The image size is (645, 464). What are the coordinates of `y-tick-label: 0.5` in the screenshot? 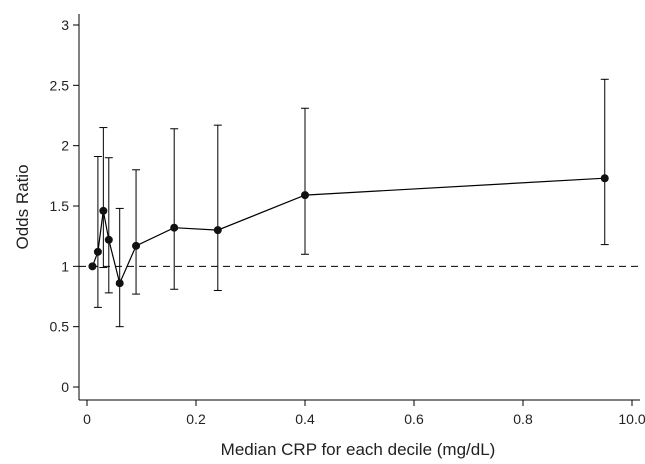 It's located at (60, 327).